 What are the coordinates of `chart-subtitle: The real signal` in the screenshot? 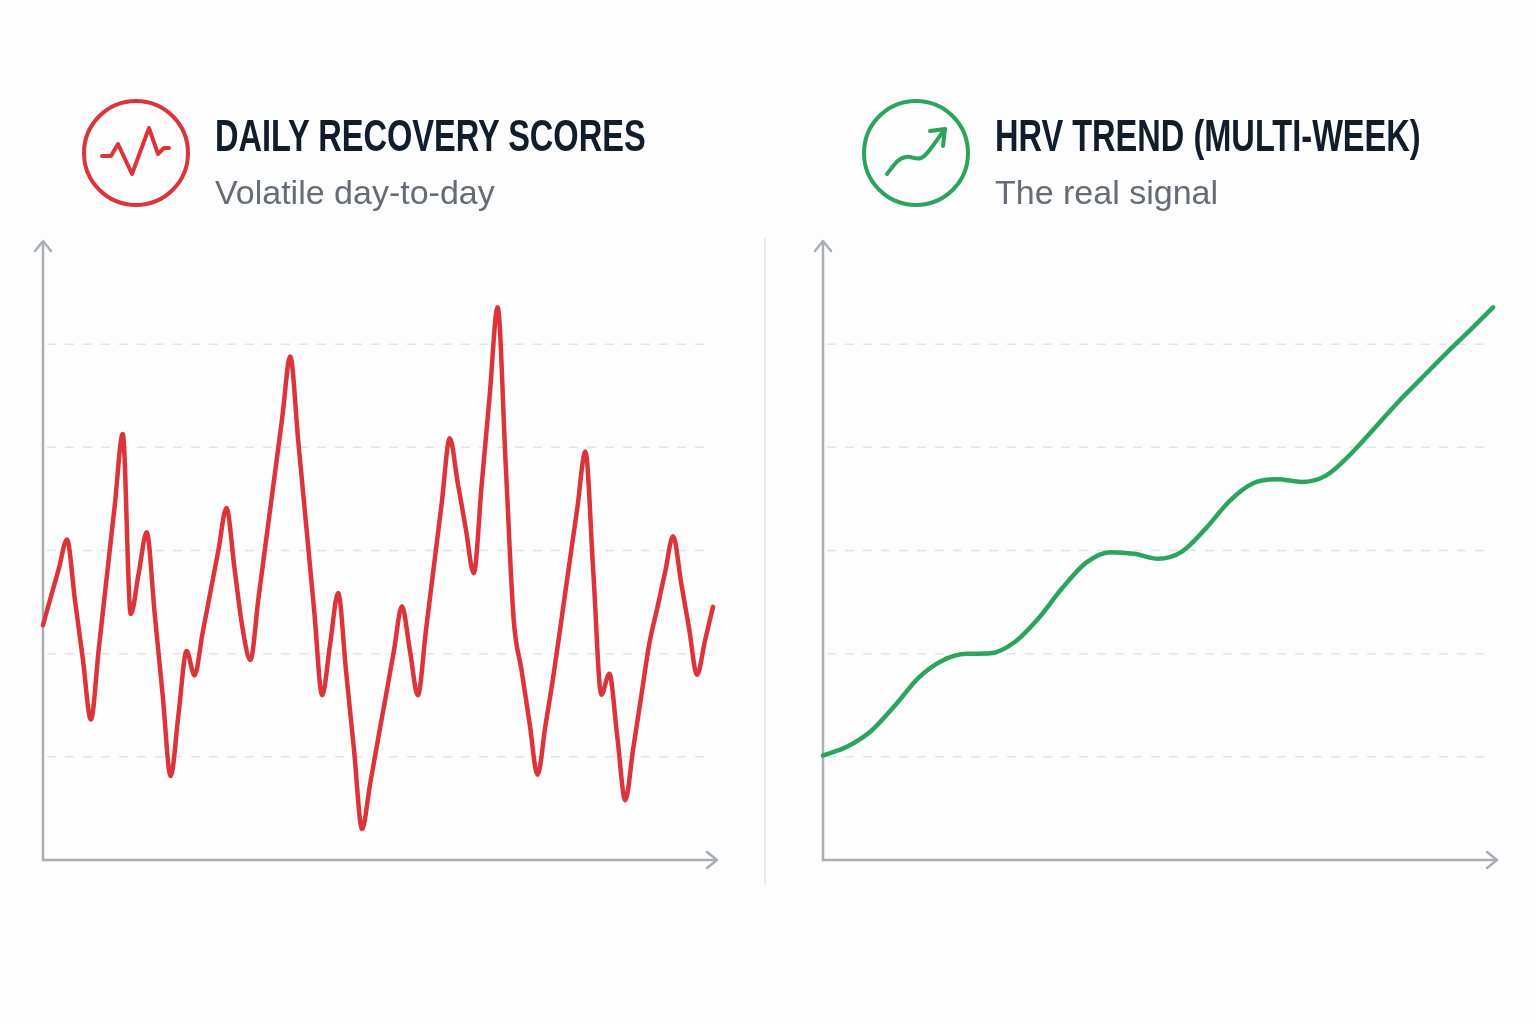 It's located at (1107, 192).